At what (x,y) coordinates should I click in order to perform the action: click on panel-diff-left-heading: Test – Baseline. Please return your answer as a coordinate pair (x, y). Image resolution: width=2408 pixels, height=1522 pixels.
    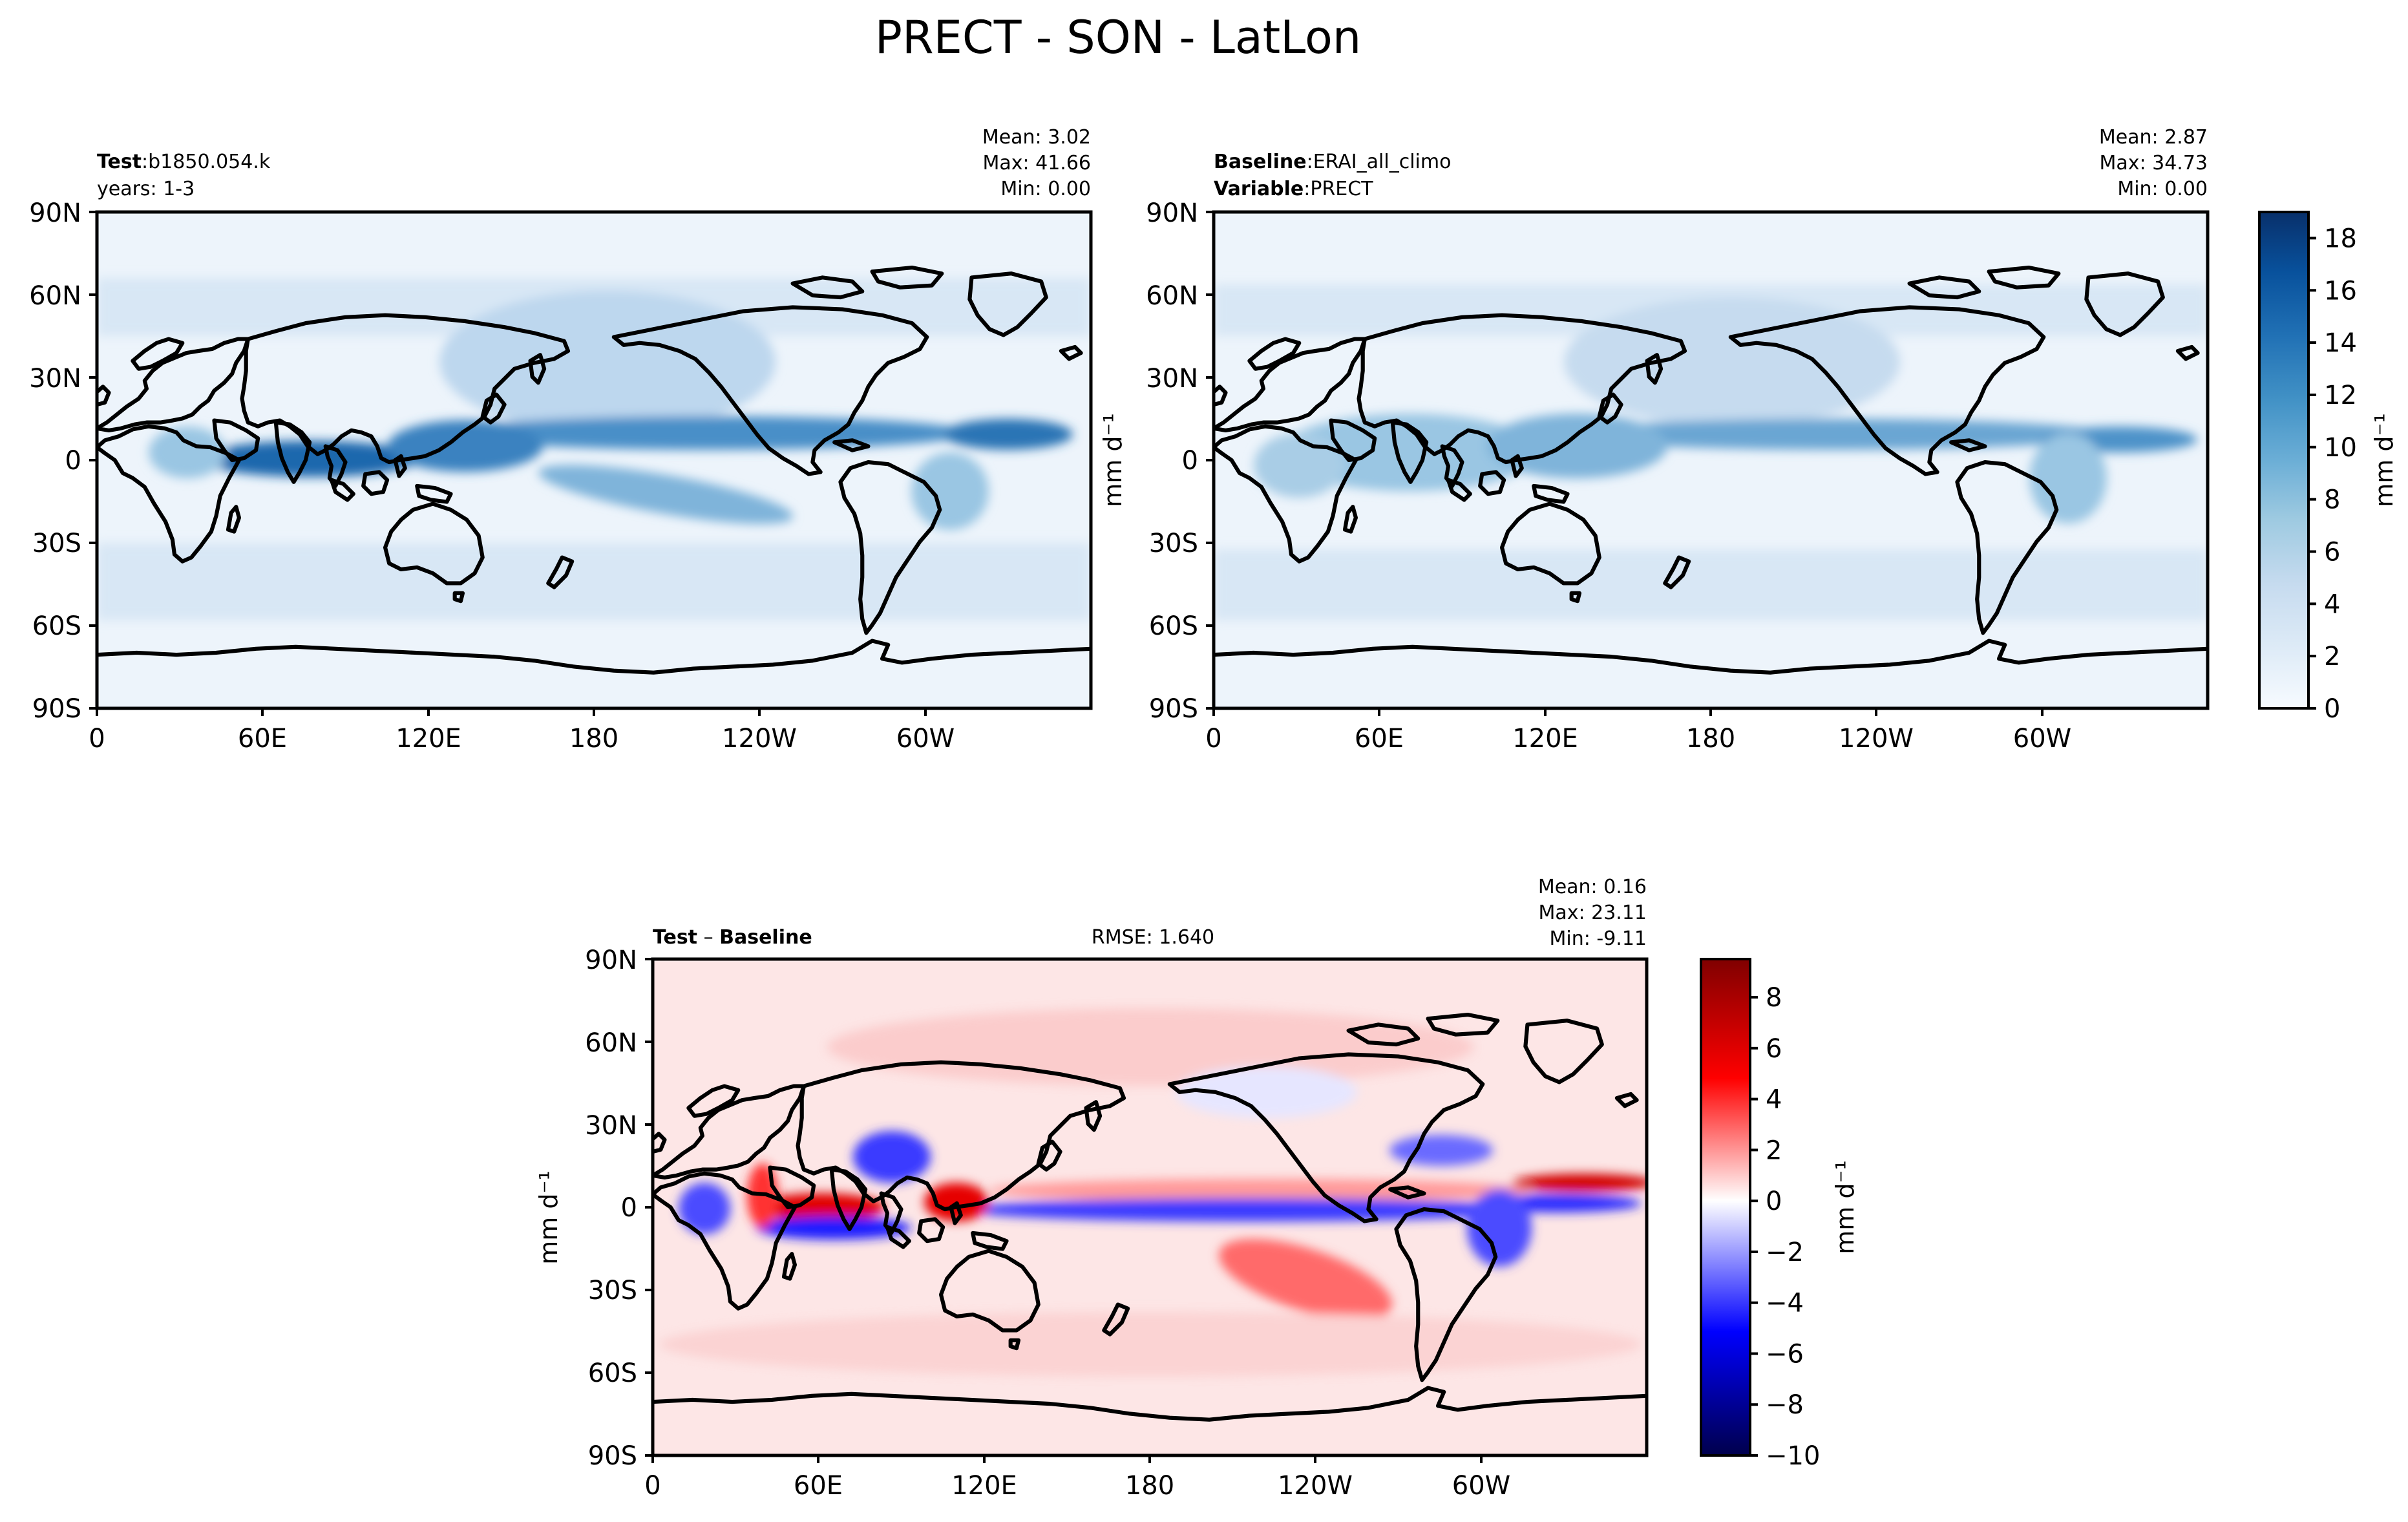
    Looking at the image, I should click on (732, 937).